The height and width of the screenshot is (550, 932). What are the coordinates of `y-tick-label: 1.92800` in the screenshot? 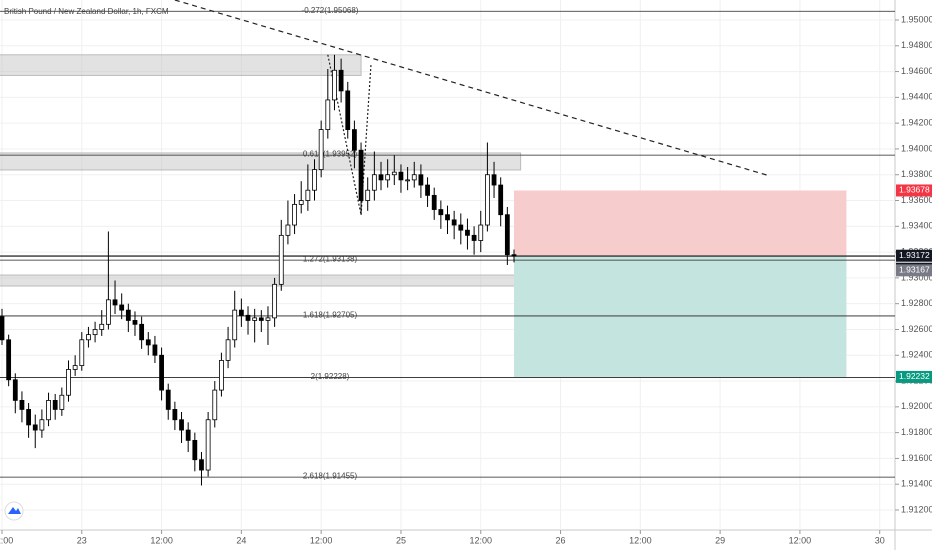 It's located at (916, 303).